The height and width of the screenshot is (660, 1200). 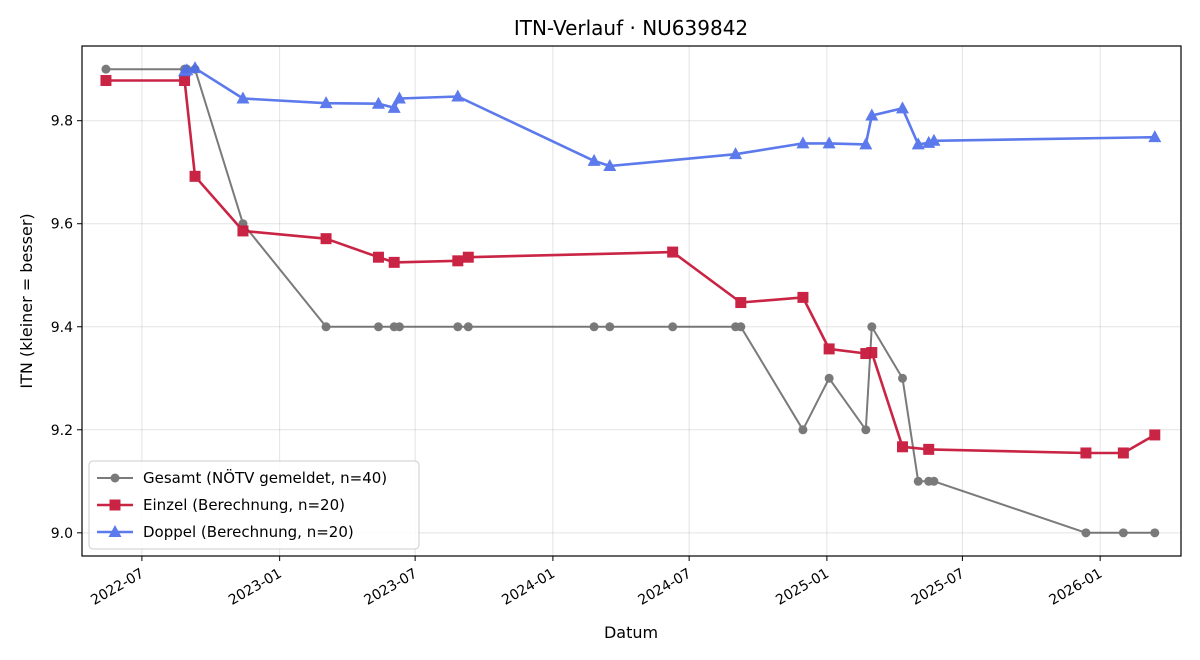 I want to click on chart-title: ITN-Verlauf · NU639842, so click(x=631, y=28).